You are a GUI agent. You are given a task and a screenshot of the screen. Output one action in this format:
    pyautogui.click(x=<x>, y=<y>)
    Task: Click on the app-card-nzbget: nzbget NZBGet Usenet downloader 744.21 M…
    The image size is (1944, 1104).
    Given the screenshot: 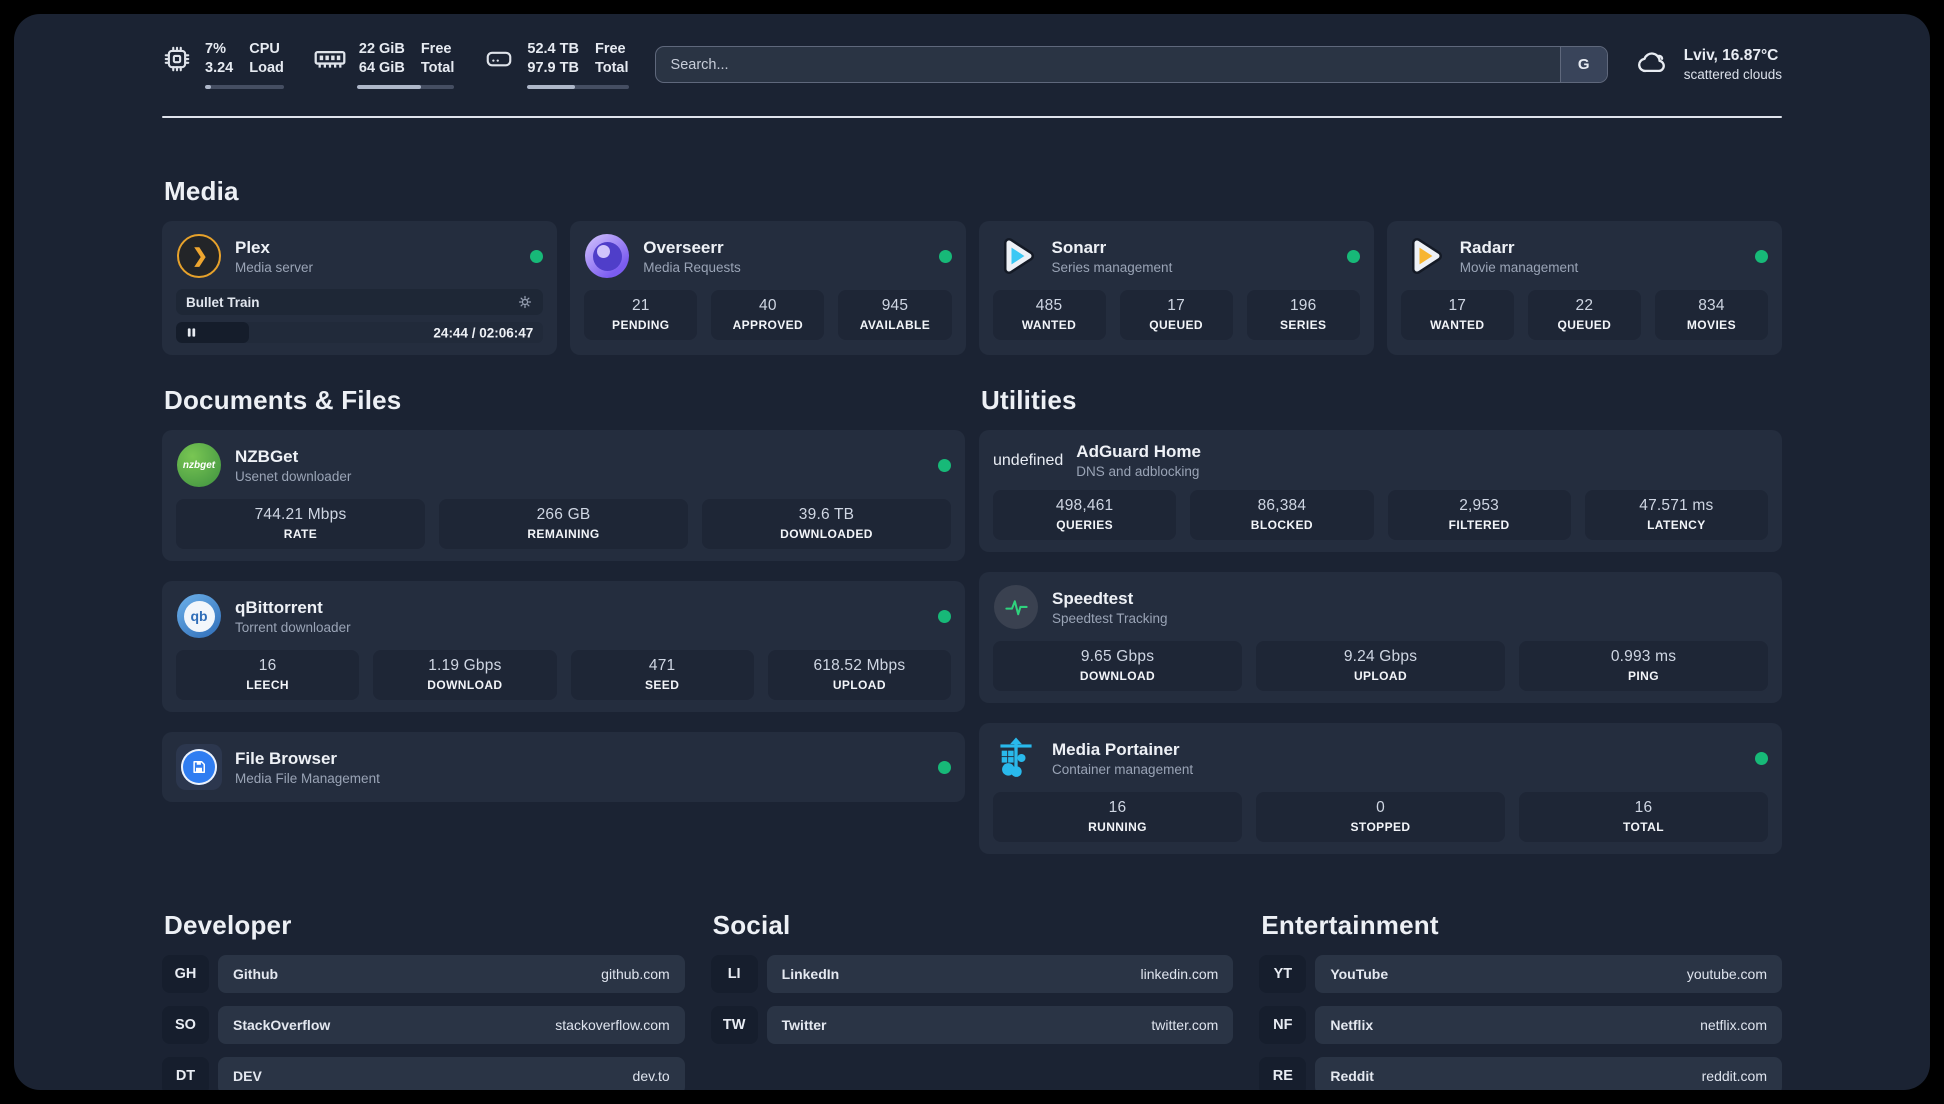 What is the action you would take?
    pyautogui.click(x=563, y=496)
    